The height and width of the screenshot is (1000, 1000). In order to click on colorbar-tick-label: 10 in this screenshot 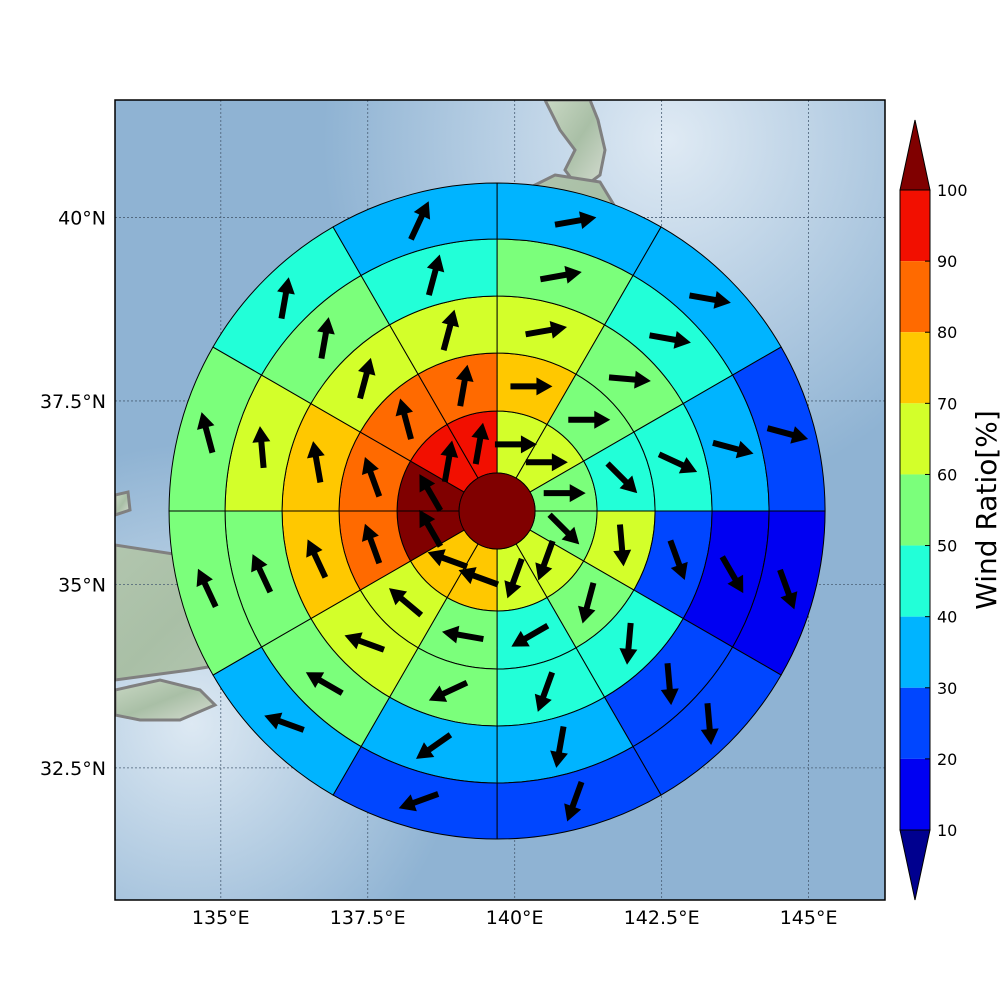, I will do `click(947, 830)`.